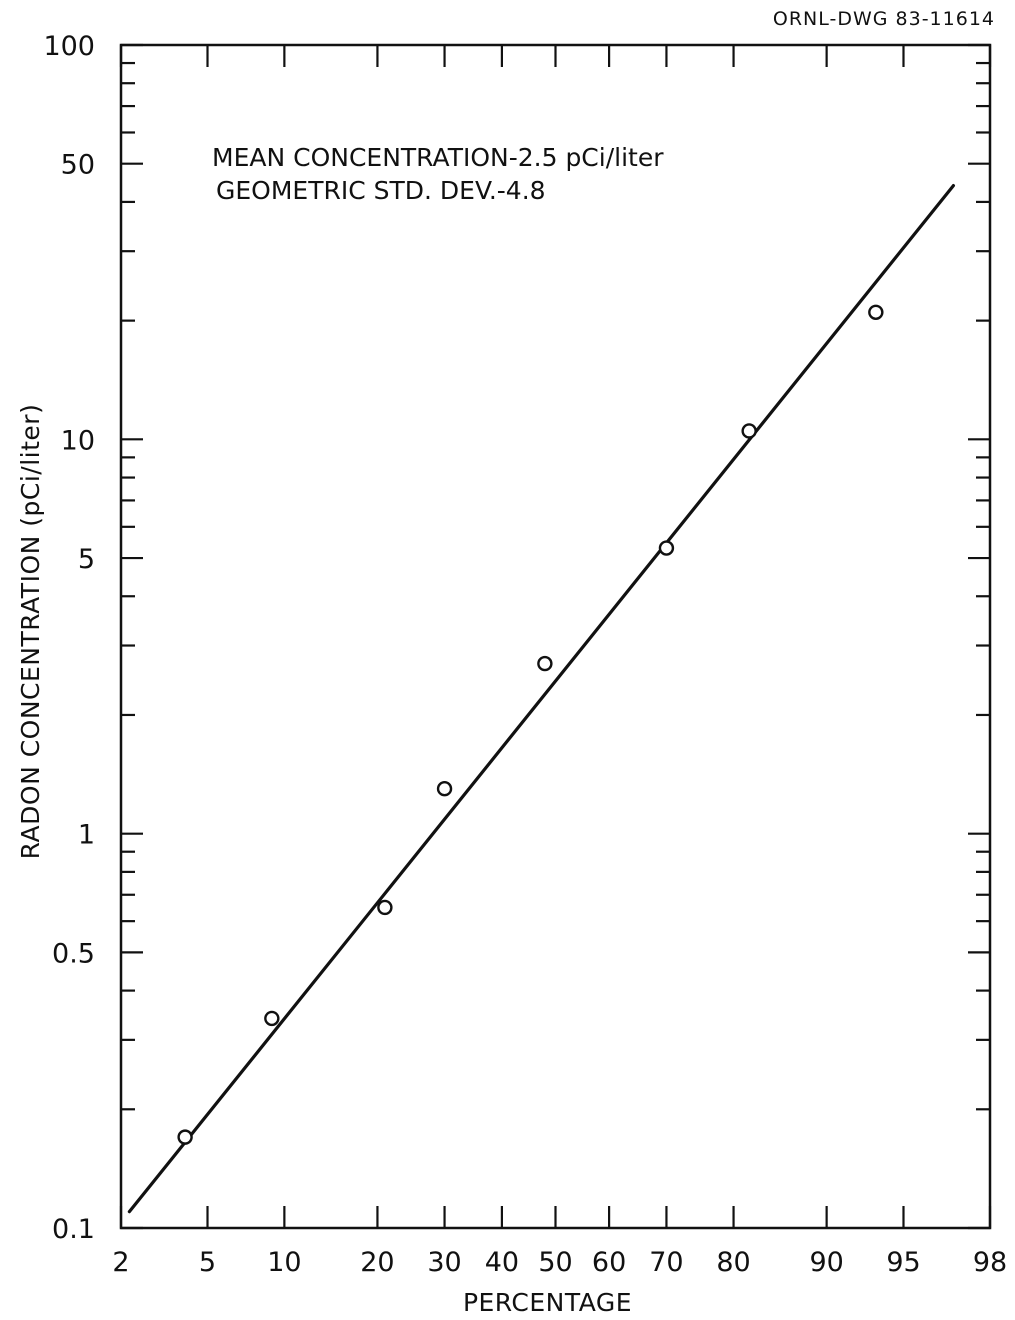  I want to click on y-tick-label: 100, so click(69, 46).